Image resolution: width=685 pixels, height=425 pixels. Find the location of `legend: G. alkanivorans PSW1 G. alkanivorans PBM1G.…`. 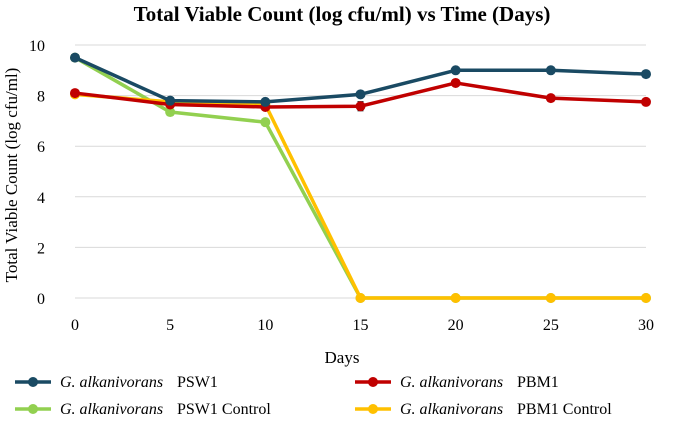

legend: G. alkanivorans PSW1 G. alkanivorans PBM1G.… is located at coordinates (313, 396).